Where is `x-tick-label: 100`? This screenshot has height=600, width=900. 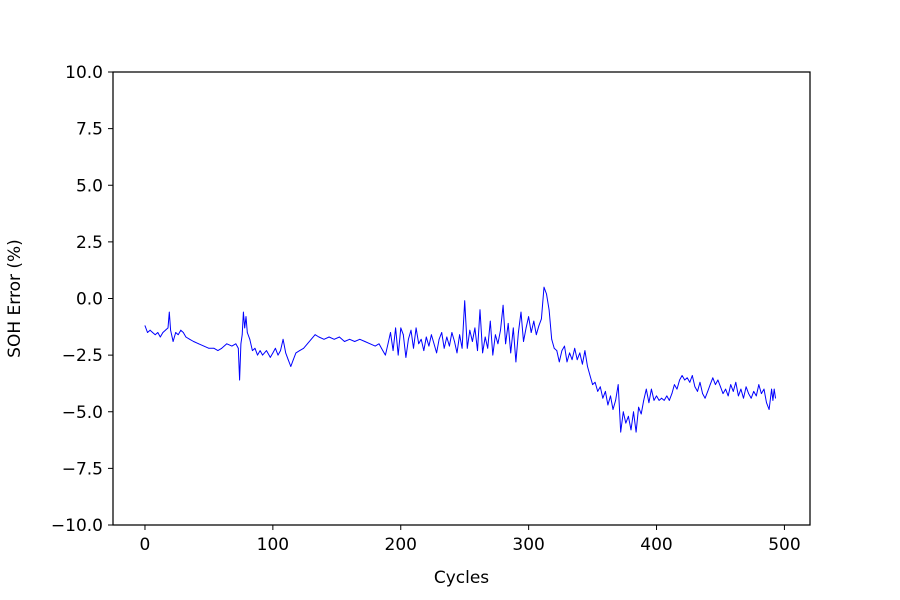
x-tick-label: 100 is located at coordinates (273, 545).